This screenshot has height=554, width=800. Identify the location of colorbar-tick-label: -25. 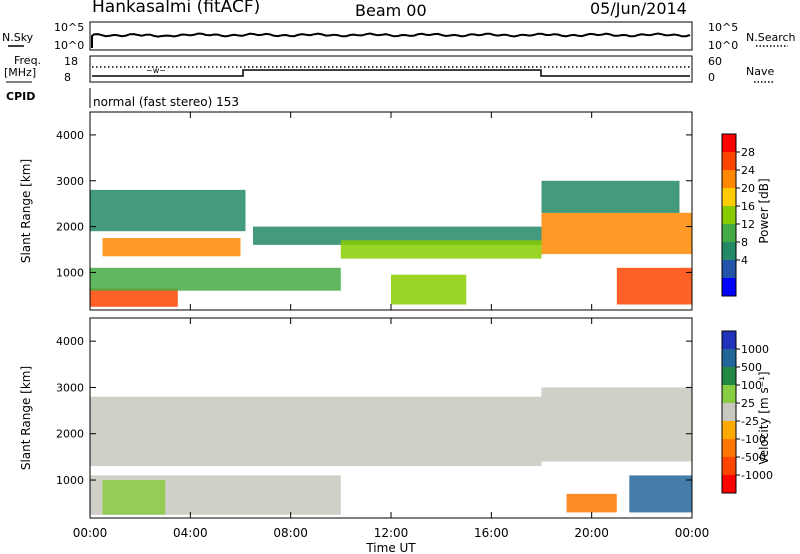
(750, 421).